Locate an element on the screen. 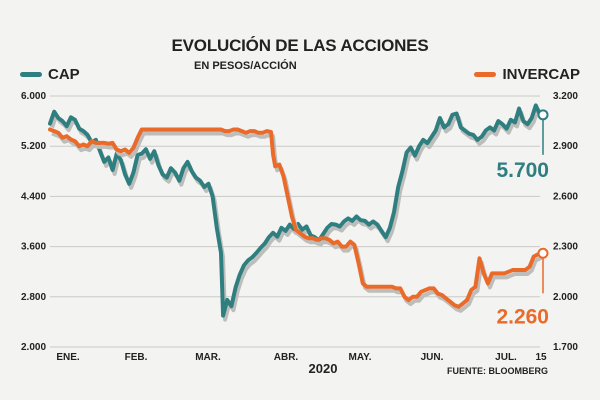 This screenshot has width=600, height=400. chart-subtitle: EN PESOS/ACCIÓN is located at coordinates (245, 66).